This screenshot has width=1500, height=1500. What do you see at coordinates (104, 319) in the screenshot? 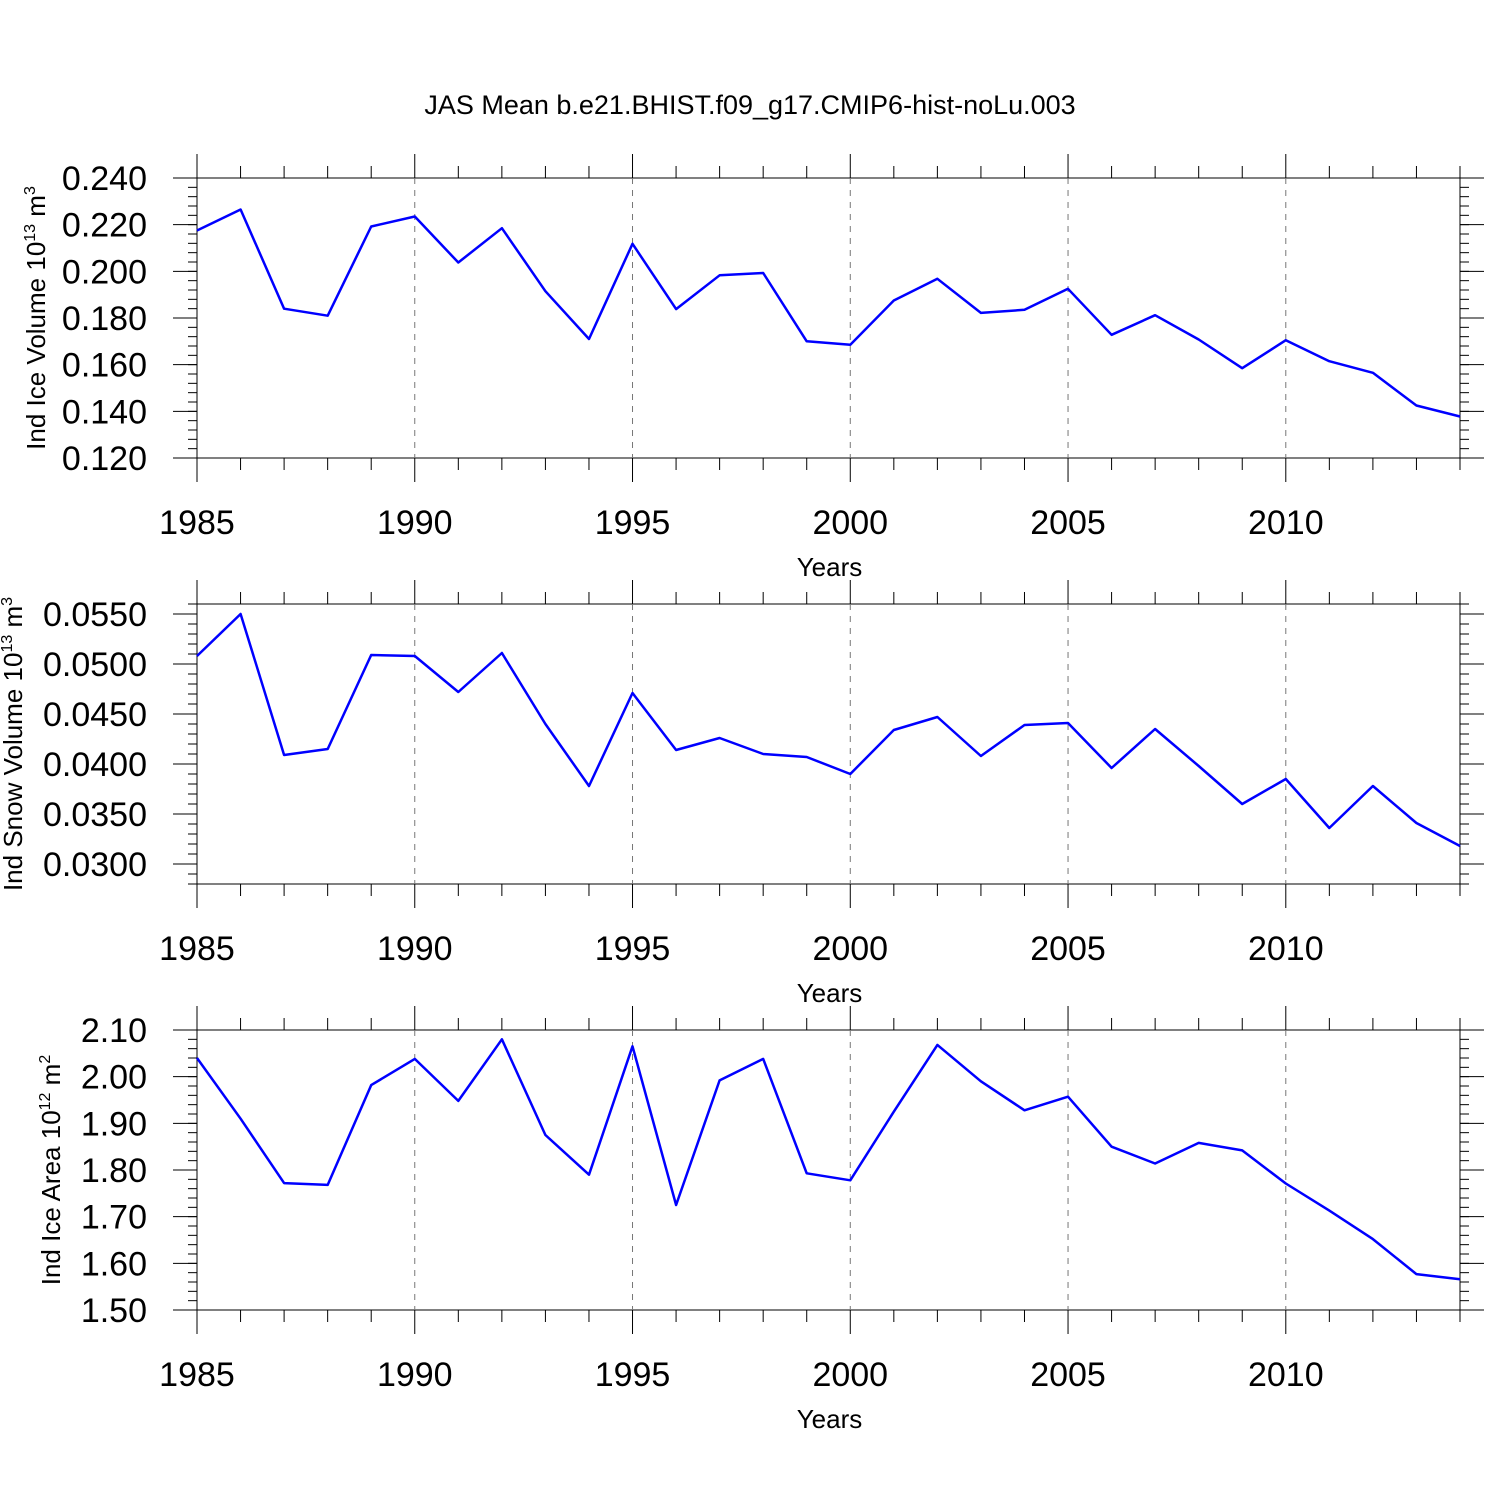
I see `y-tick-label: 0.180` at bounding box center [104, 319].